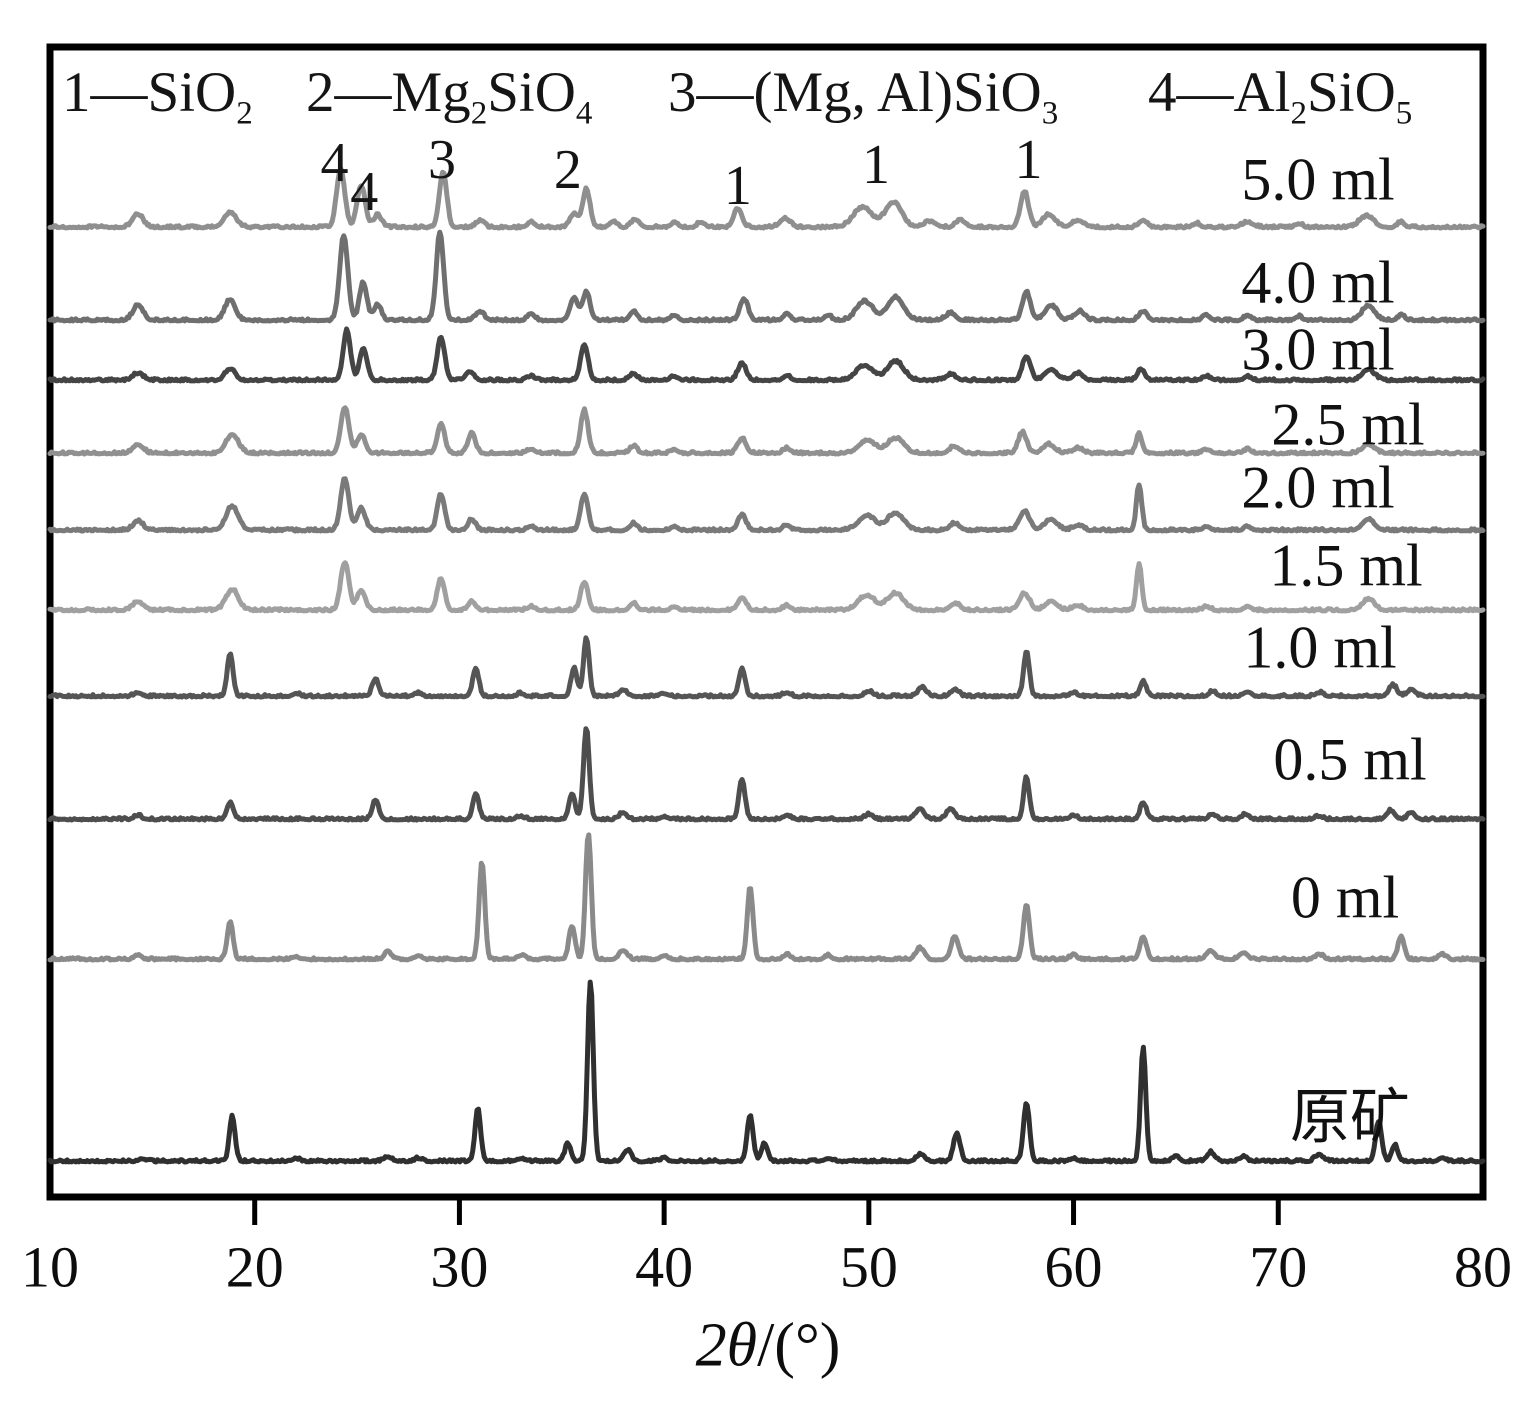  What do you see at coordinates (766, 431) in the screenshot?
I see `xrd-trace-2.5-ml` at bounding box center [766, 431].